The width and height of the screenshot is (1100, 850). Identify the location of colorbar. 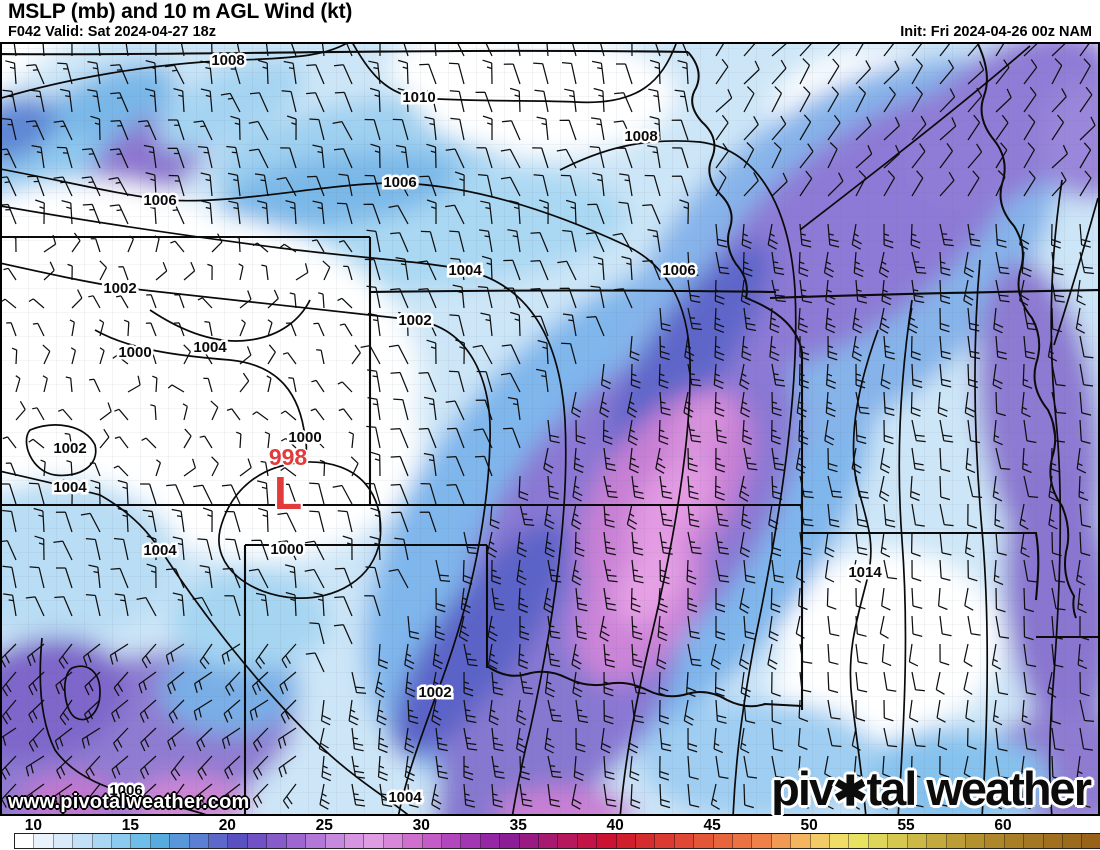
(557, 841).